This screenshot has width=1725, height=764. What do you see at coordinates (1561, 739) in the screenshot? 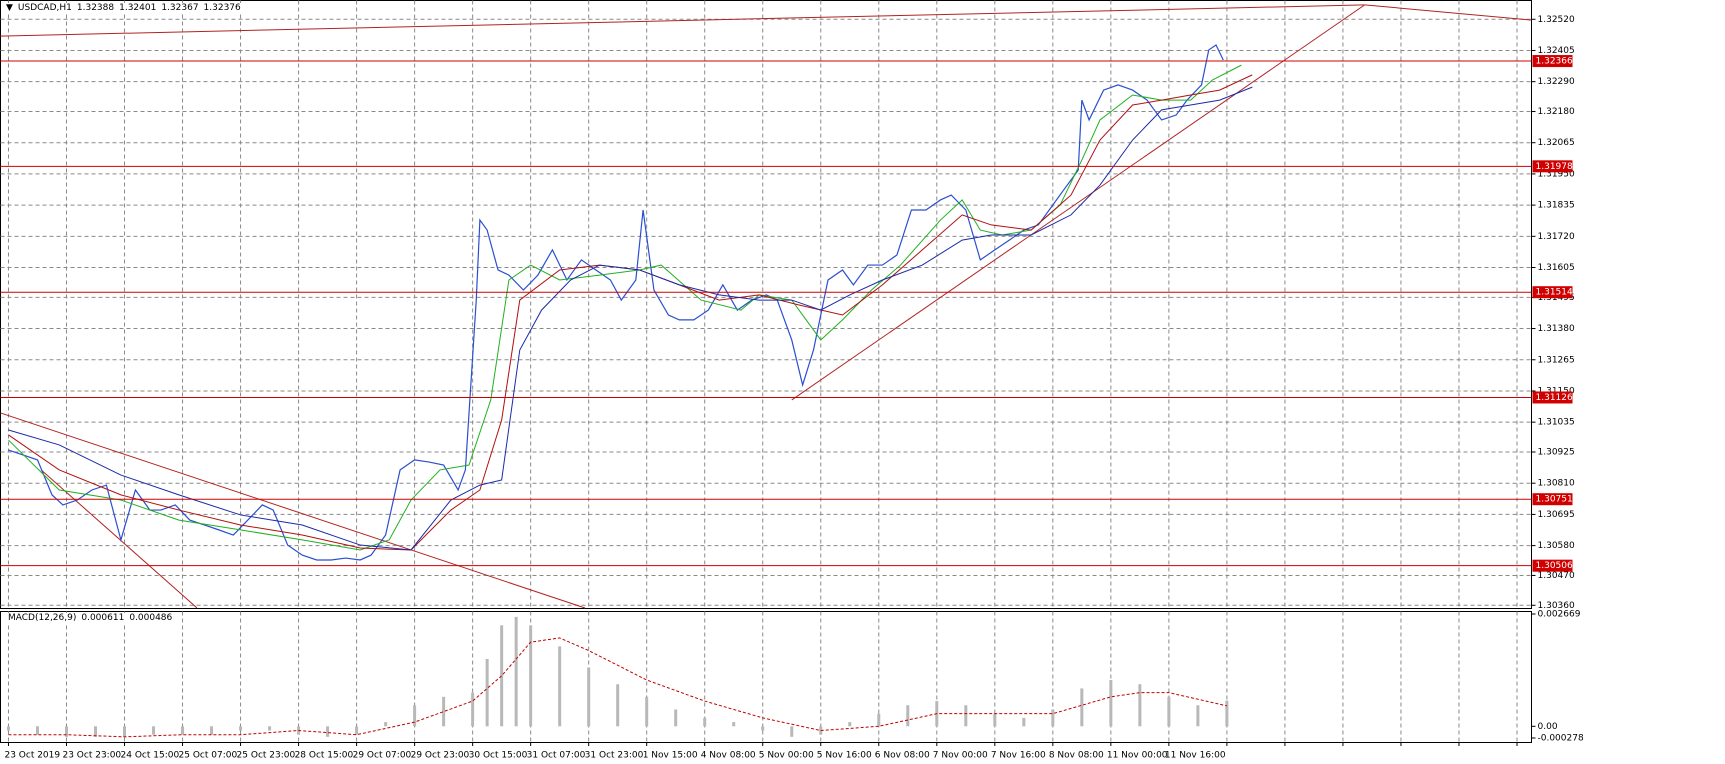
I see `y-tick-label: -0.000278` at bounding box center [1561, 739].